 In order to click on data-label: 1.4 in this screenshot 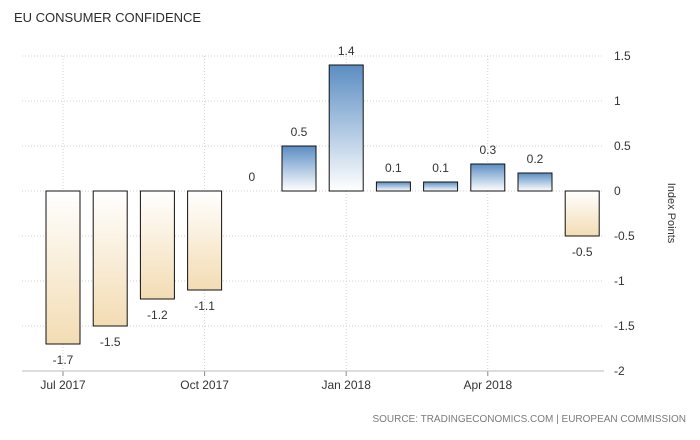, I will do `click(346, 51)`.